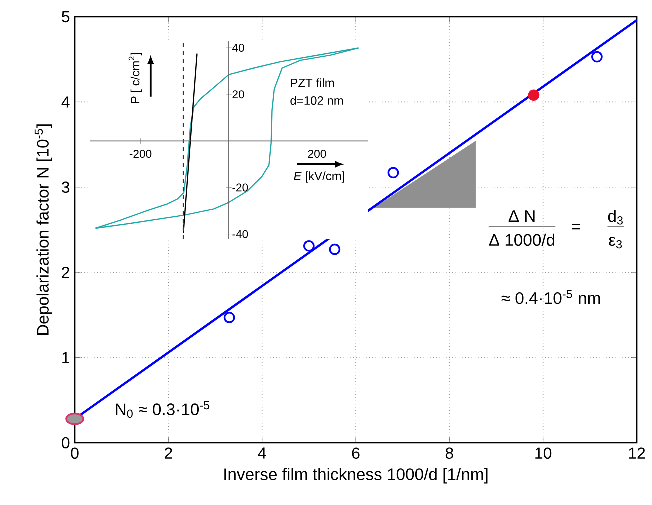 This screenshot has width=652, height=505. I want to click on x-tick-label: 4, so click(262, 453).